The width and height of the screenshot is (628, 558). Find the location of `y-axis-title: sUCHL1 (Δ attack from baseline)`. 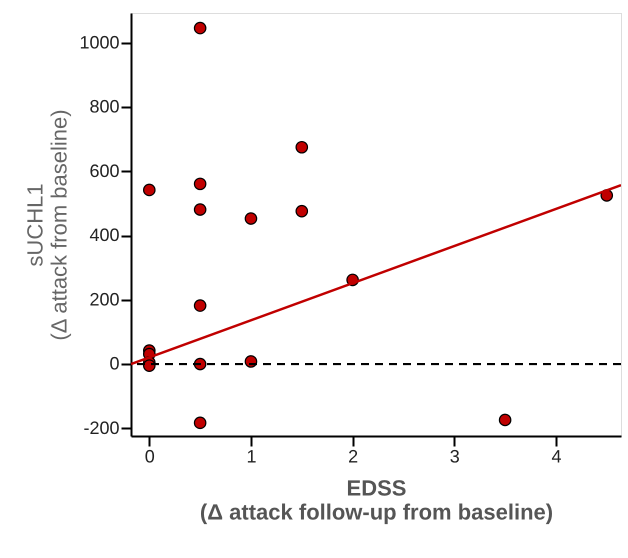

y-axis-title: sUCHL1 (Δ attack from baseline) is located at coordinates (47, 225).